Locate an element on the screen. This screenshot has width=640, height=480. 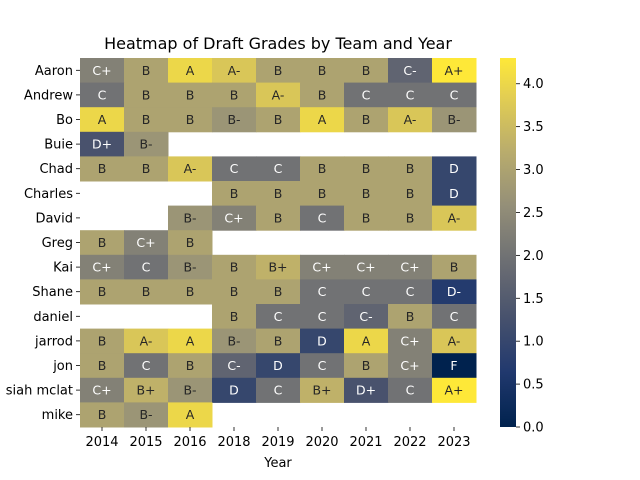
colorbar-tick-label: 3.0 is located at coordinates (533, 170).